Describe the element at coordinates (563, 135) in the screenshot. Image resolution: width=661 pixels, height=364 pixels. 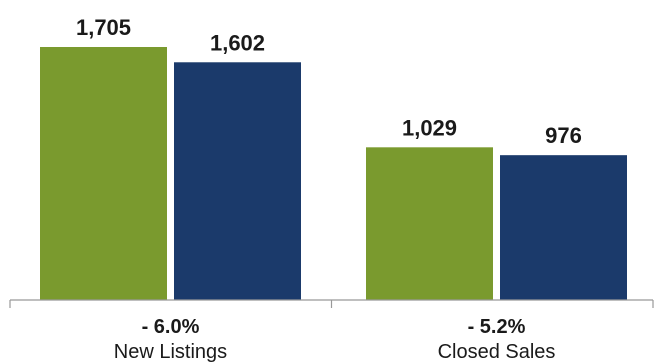
I see `value-label-1-1: 976` at that location.